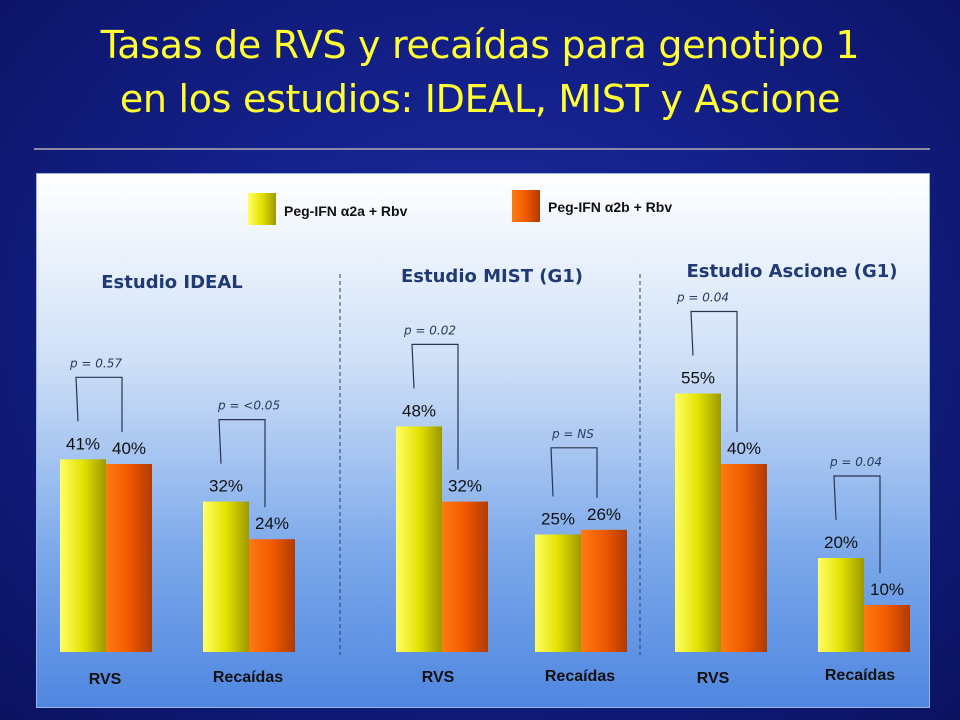  I want to click on legend-label-2: Peg-IFN α2b + Rbv, so click(610, 207).